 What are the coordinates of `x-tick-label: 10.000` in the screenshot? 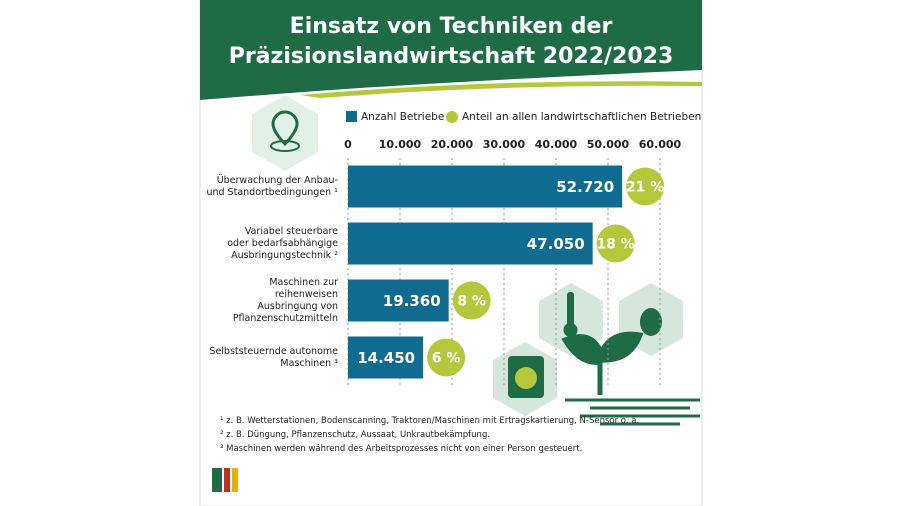 It's located at (400, 144).